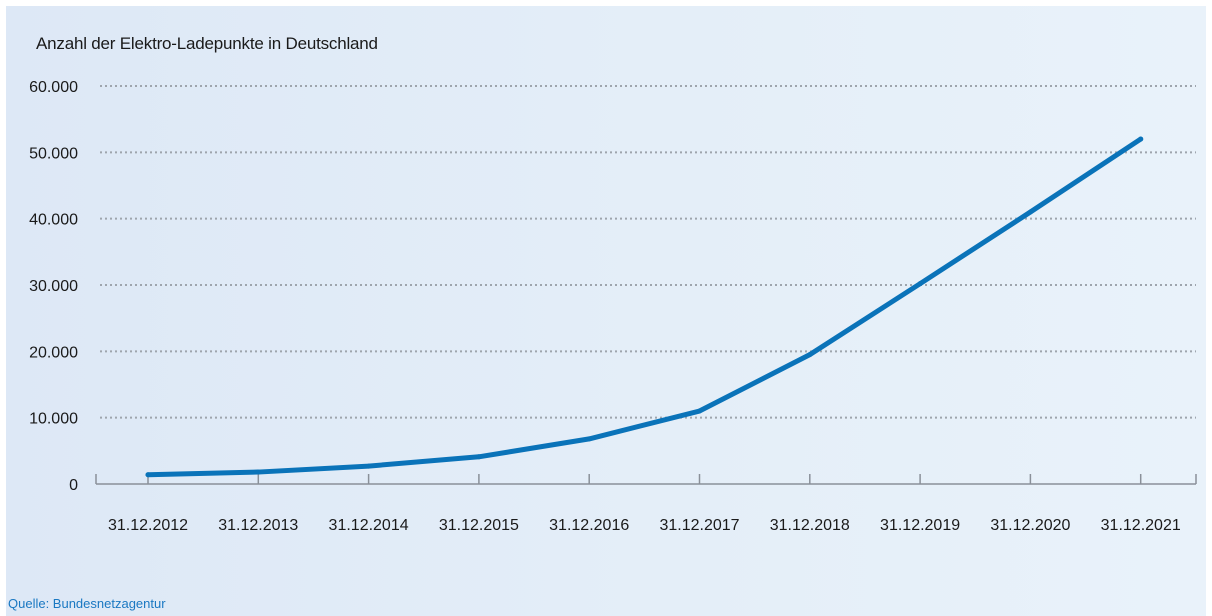  Describe the element at coordinates (810, 525) in the screenshot. I see `x-tick-label: 31.12.2018` at that location.